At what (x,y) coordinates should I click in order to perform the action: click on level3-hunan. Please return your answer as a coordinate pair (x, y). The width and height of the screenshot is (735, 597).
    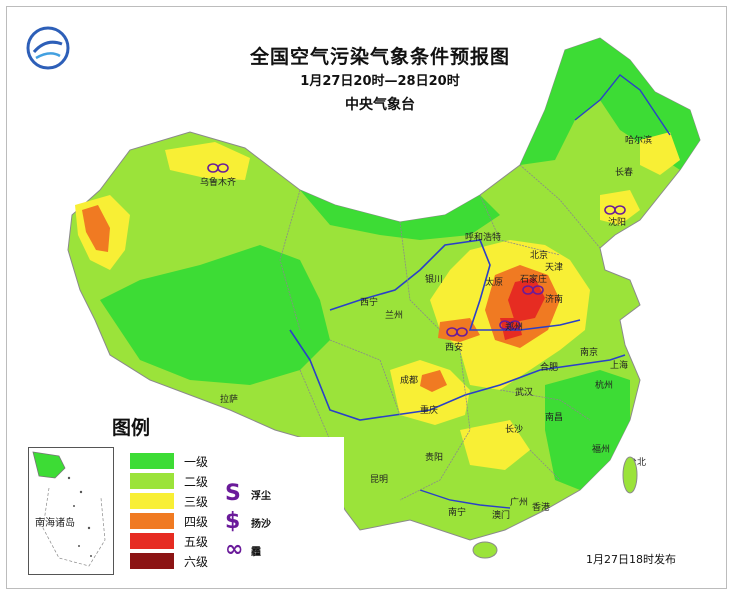
    Looking at the image, I should click on (495, 445).